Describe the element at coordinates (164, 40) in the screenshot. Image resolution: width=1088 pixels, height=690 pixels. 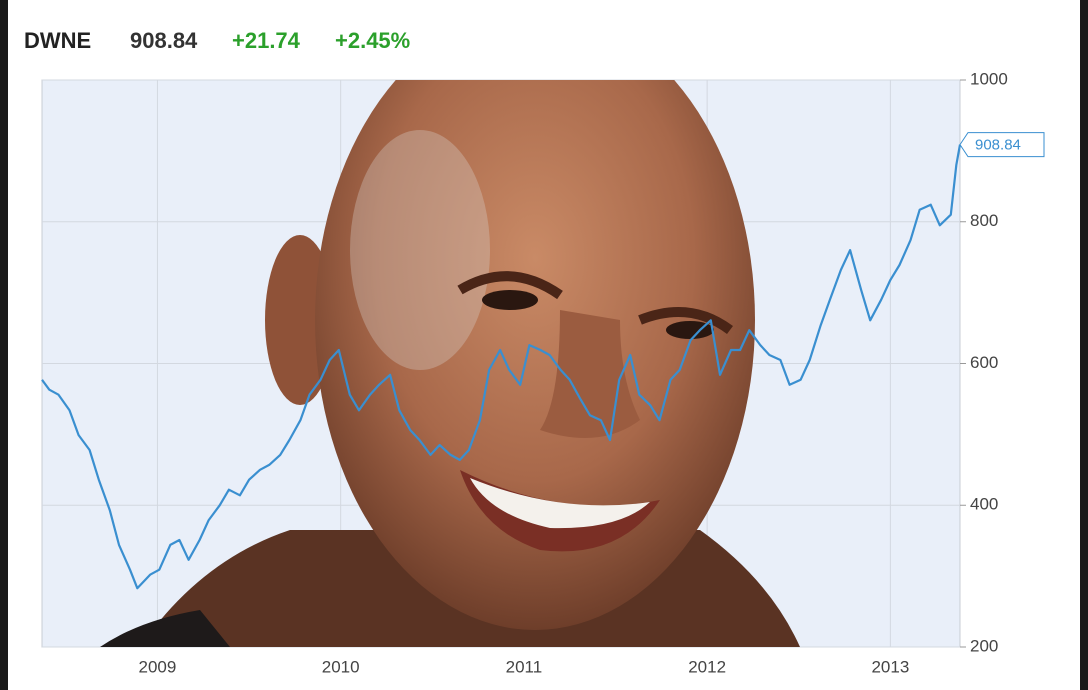
I see `price: 908.84` at that location.